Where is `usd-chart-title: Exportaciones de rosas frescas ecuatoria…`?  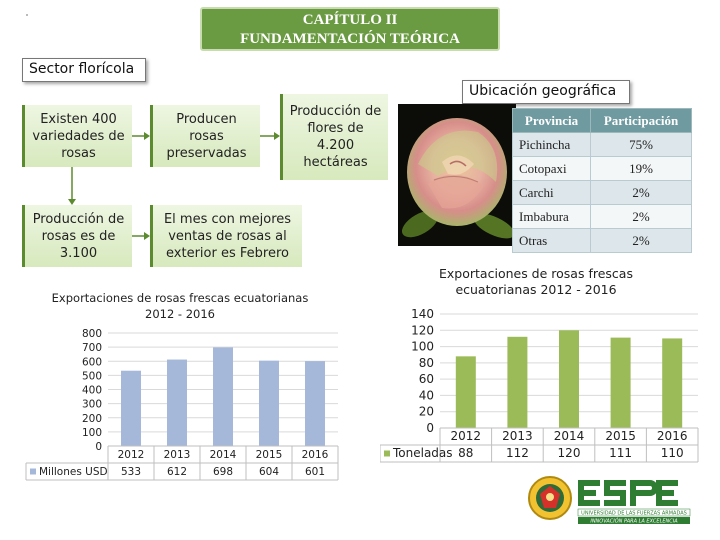 usd-chart-title: Exportaciones de rosas frescas ecuatoria… is located at coordinates (180, 306).